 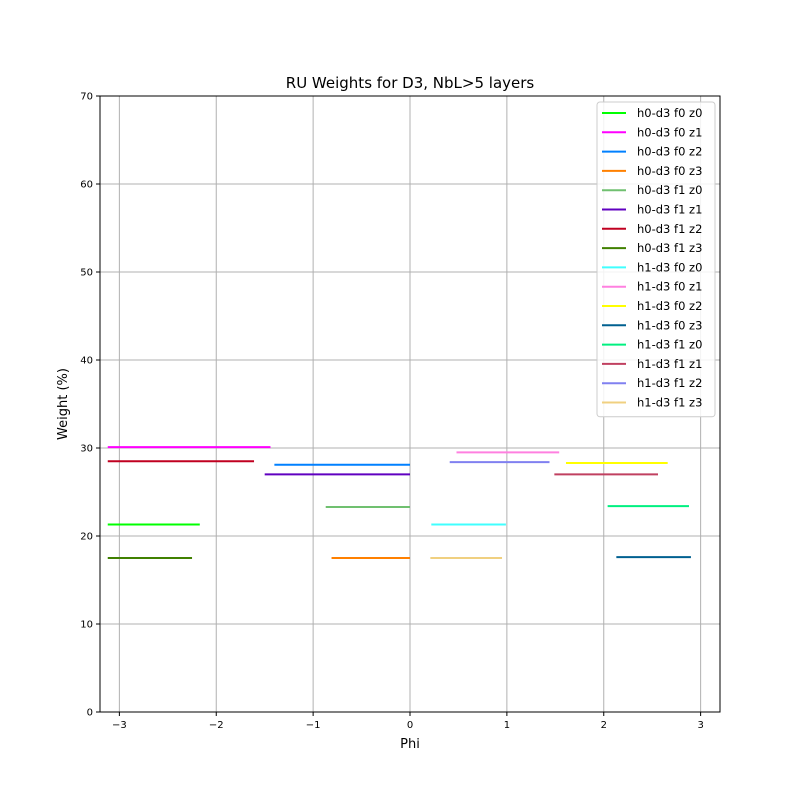 What do you see at coordinates (669, 210) in the screenshot?
I see `legend-label: h0-d3 f1 z1` at bounding box center [669, 210].